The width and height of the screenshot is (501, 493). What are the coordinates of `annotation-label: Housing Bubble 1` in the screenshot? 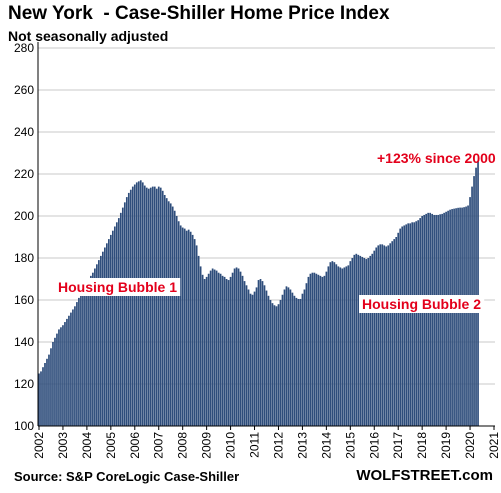 It's located at (118, 287).